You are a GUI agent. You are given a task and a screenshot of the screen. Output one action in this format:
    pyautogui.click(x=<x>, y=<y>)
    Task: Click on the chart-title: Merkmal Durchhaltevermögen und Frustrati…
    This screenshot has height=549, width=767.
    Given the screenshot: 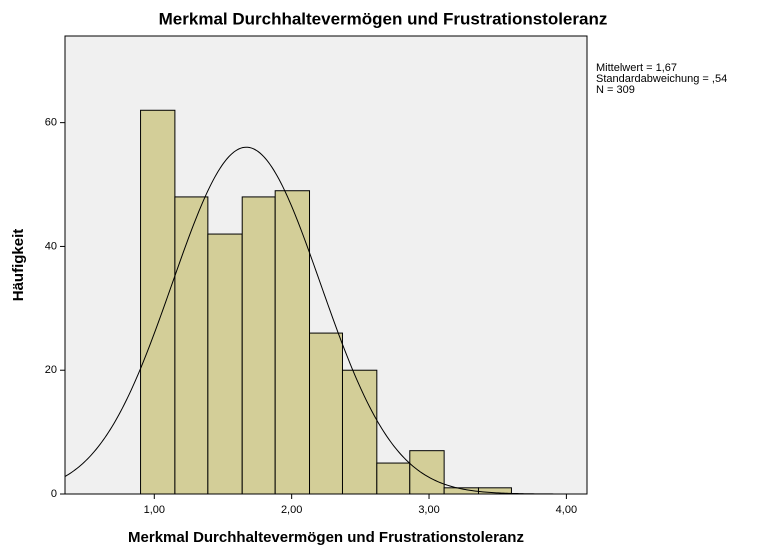 What is the action you would take?
    pyautogui.click(x=383, y=18)
    